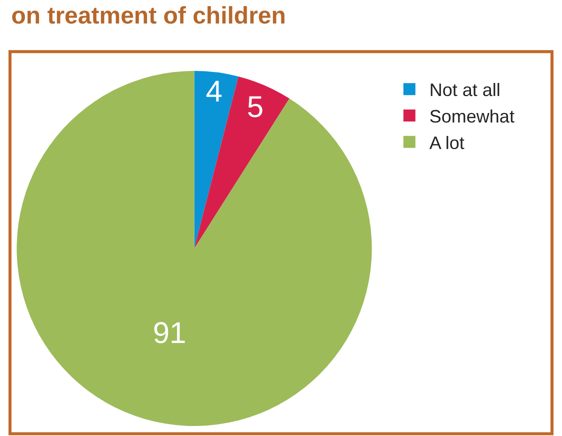 This screenshot has height=436, width=562. What do you see at coordinates (471, 116) in the screenshot?
I see `legend-label: Somewhat` at bounding box center [471, 116].